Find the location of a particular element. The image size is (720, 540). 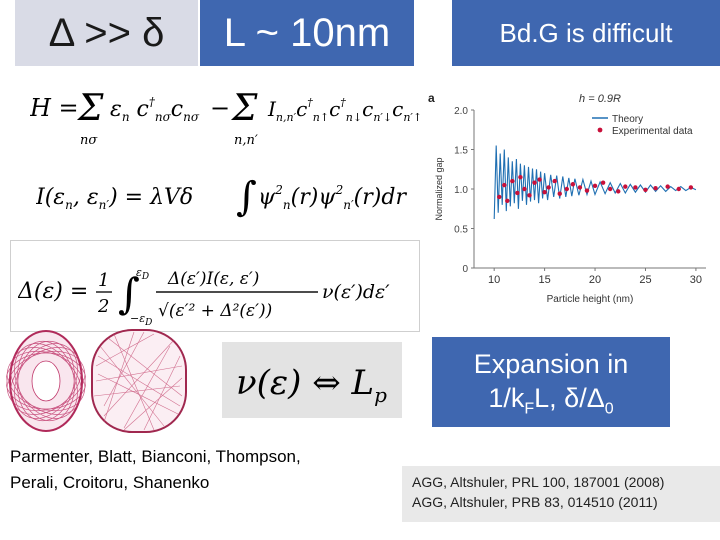

expansion-line-2: 1/kFL, δ/Δ0 is located at coordinates (551, 400).